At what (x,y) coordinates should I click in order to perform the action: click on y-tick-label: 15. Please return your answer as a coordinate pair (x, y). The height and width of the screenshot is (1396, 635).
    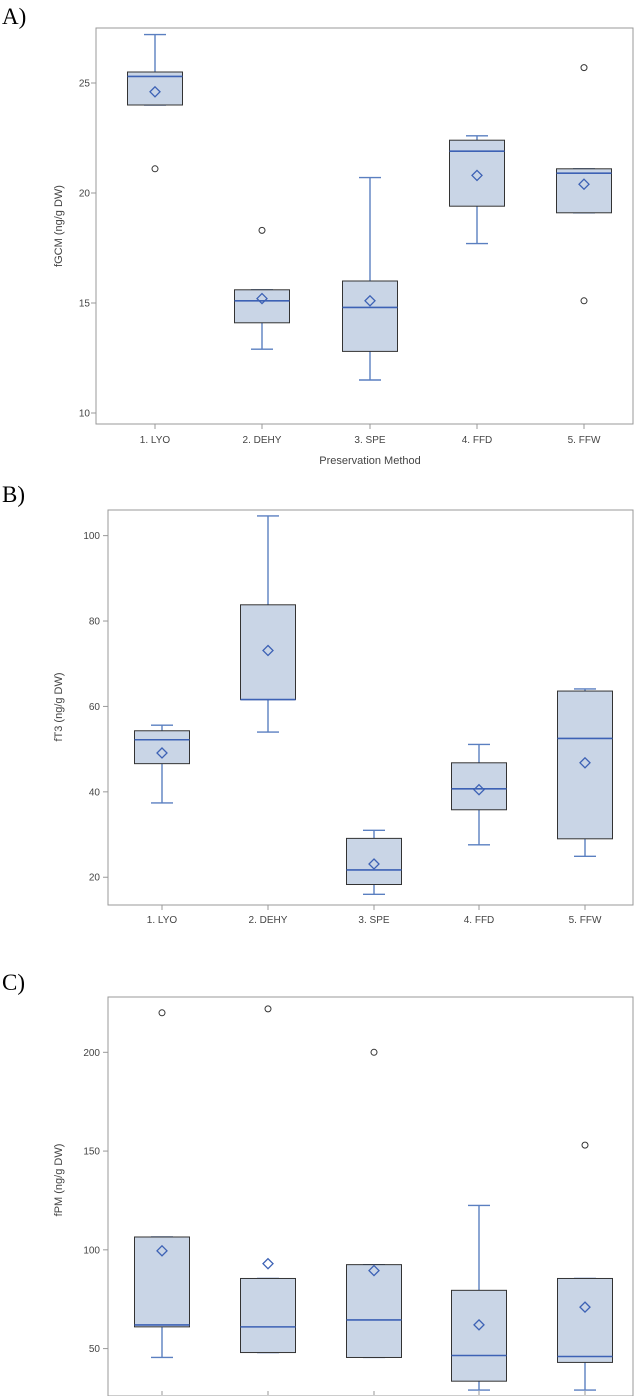
    Looking at the image, I should click on (85, 304).